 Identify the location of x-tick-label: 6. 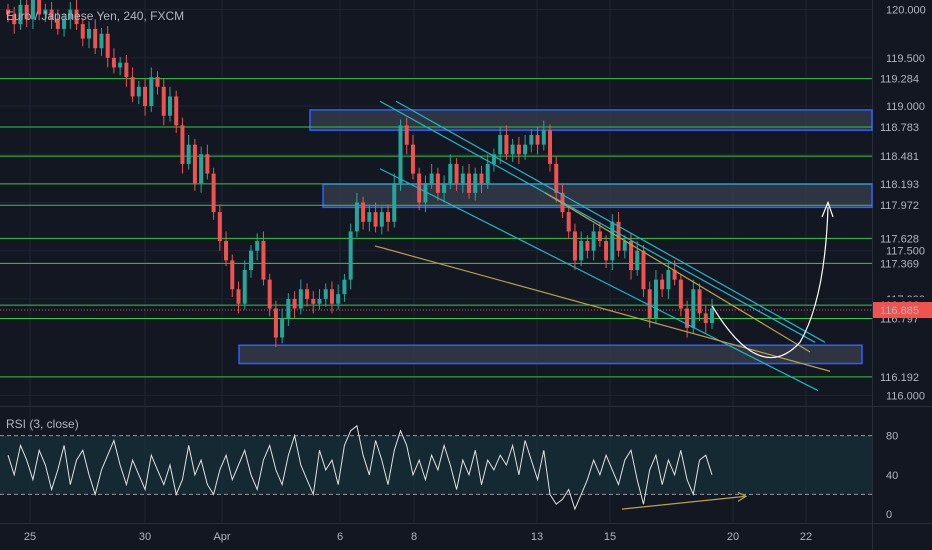
(340, 537).